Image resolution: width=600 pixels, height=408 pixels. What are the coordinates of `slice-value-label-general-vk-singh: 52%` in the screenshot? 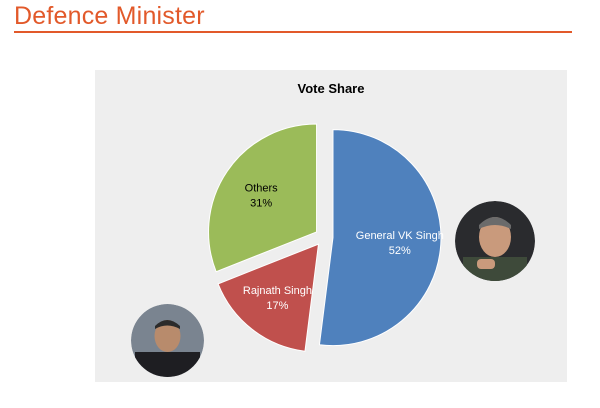 It's located at (400, 251).